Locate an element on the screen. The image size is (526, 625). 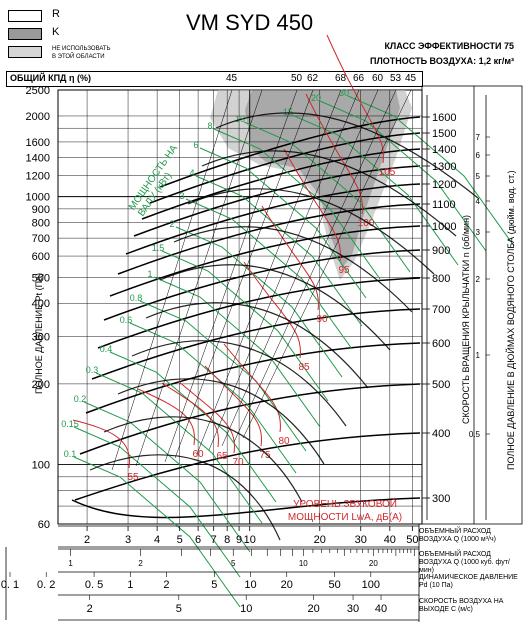
y-tick-label: 300 is located at coordinates (41, 338).